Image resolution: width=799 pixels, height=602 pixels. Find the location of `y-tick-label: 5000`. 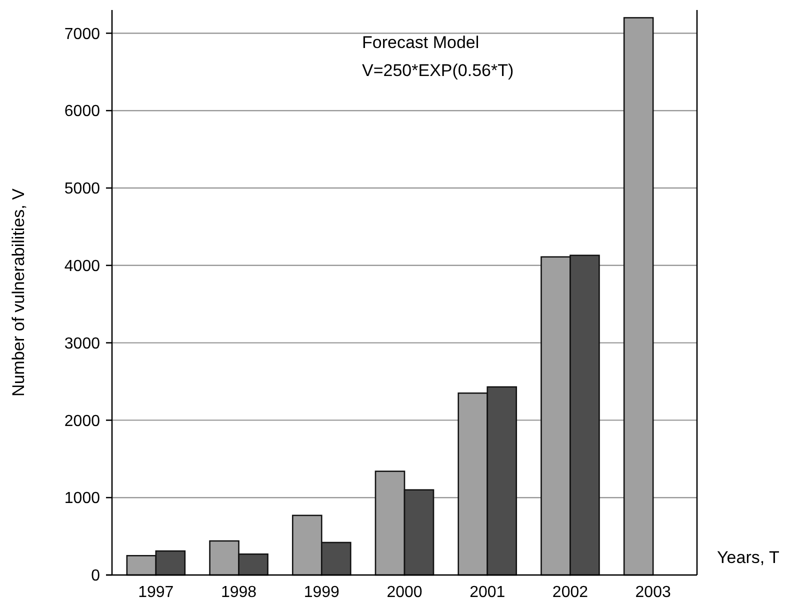

y-tick-label: 5000 is located at coordinates (82, 189).